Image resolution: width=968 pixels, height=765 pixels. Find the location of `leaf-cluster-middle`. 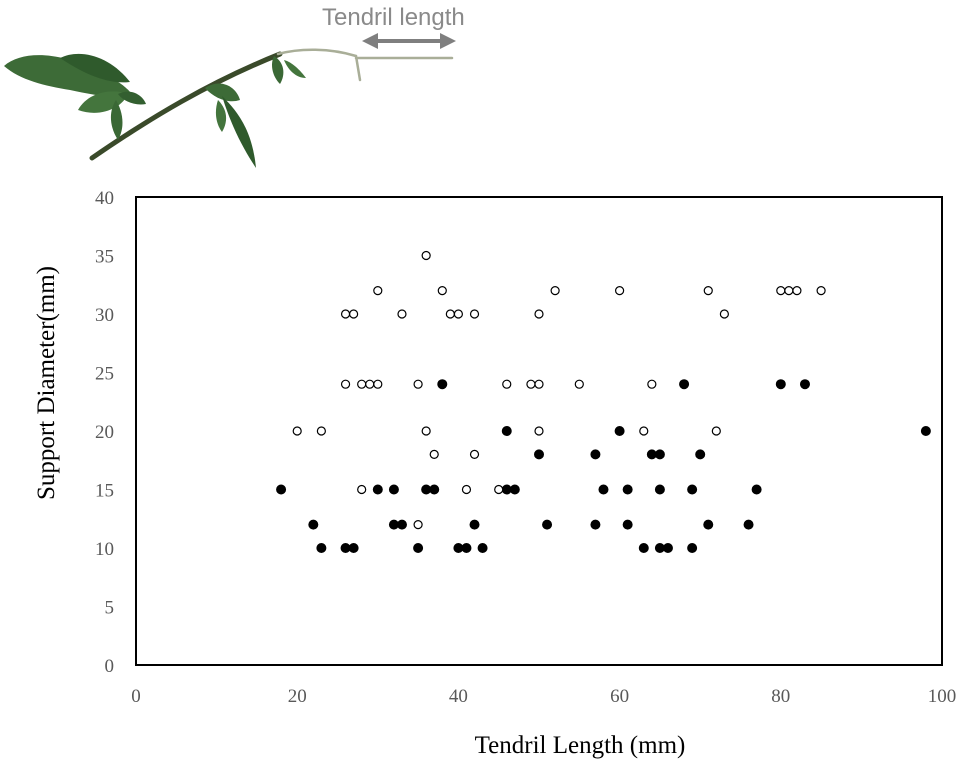

leaf-cluster-middle is located at coordinates (230, 125).